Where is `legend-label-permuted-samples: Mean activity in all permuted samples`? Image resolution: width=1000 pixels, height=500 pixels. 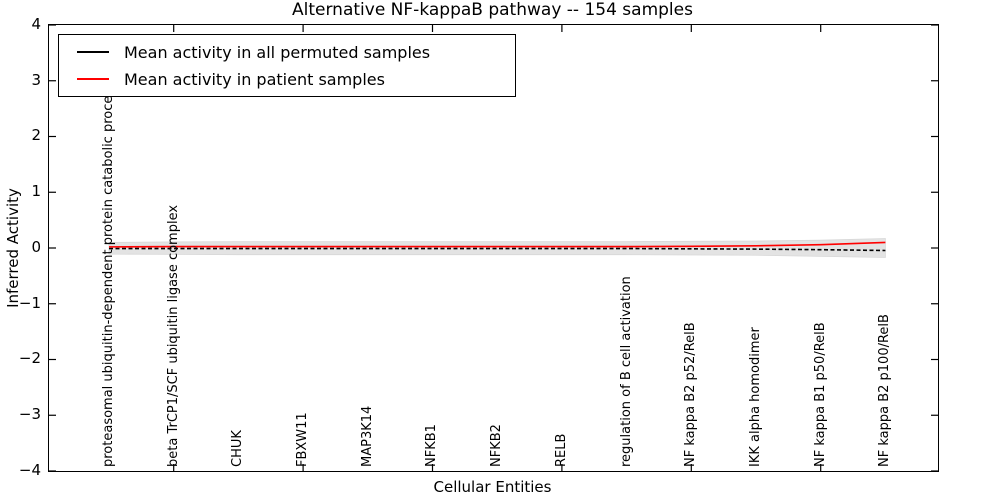
legend-label-permuted-samples: Mean activity in all permuted samples is located at coordinates (277, 52).